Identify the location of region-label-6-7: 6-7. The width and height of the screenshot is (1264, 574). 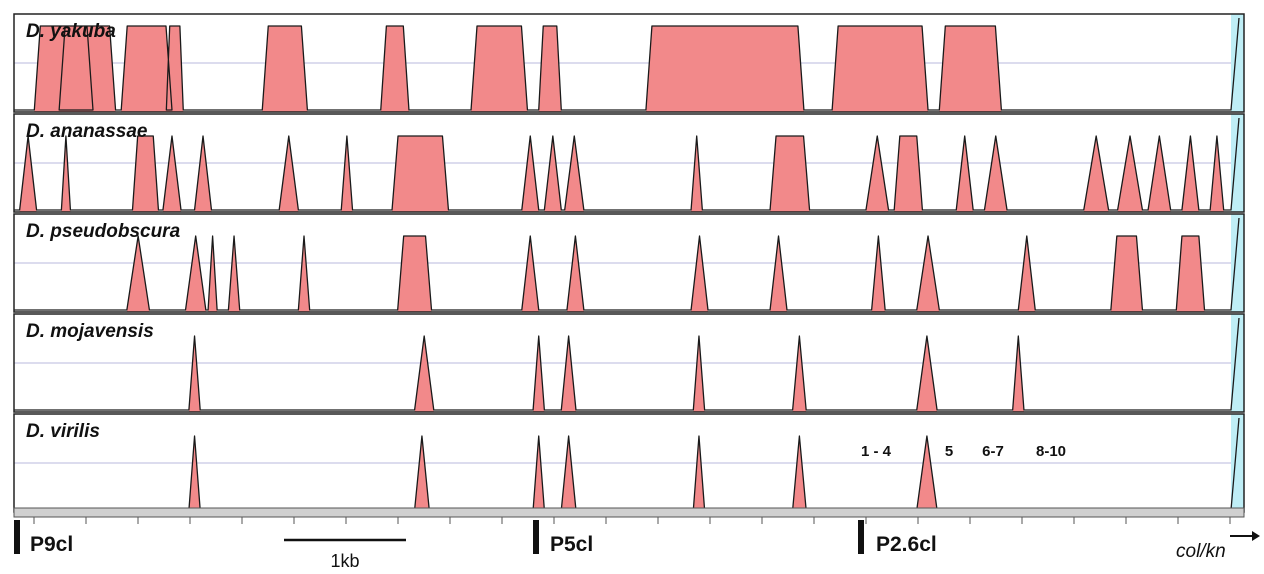
(993, 451).